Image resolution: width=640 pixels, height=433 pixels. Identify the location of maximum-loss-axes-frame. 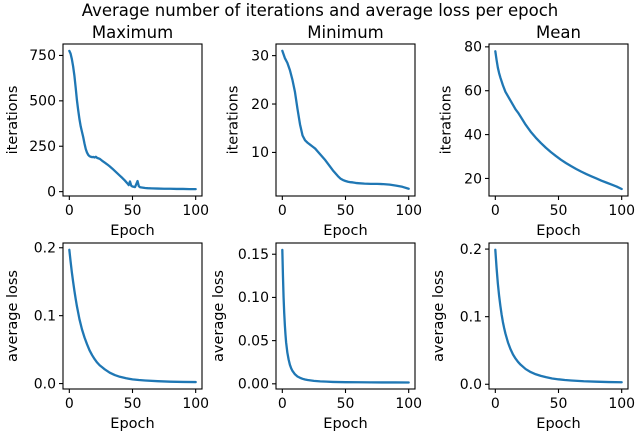
(132, 316).